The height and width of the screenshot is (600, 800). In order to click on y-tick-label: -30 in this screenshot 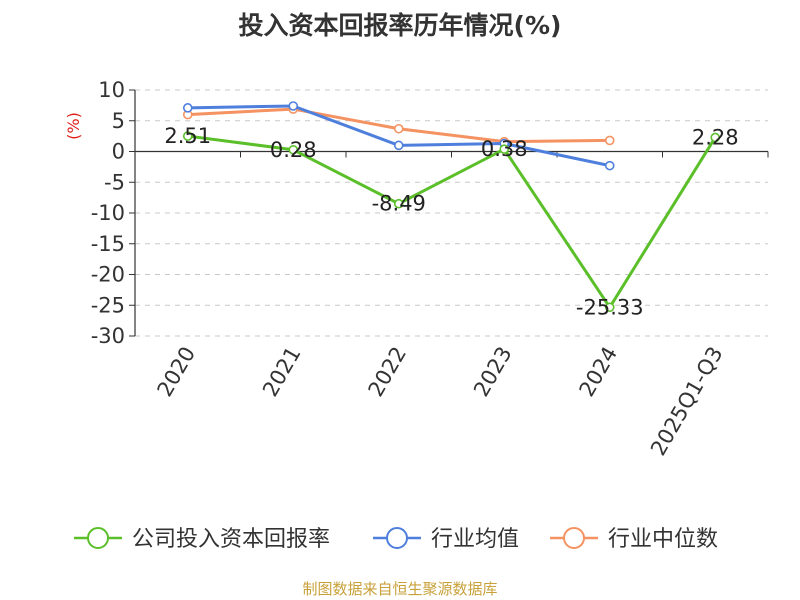, I will do `click(108, 336)`.